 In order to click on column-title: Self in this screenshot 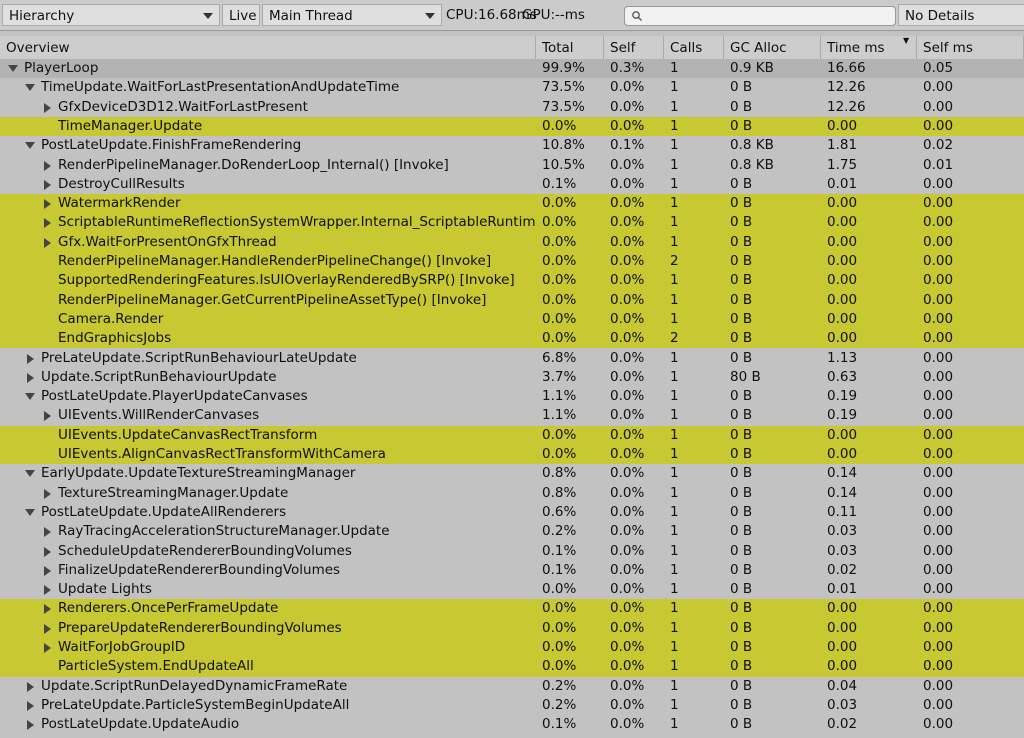, I will do `click(634, 47)`.